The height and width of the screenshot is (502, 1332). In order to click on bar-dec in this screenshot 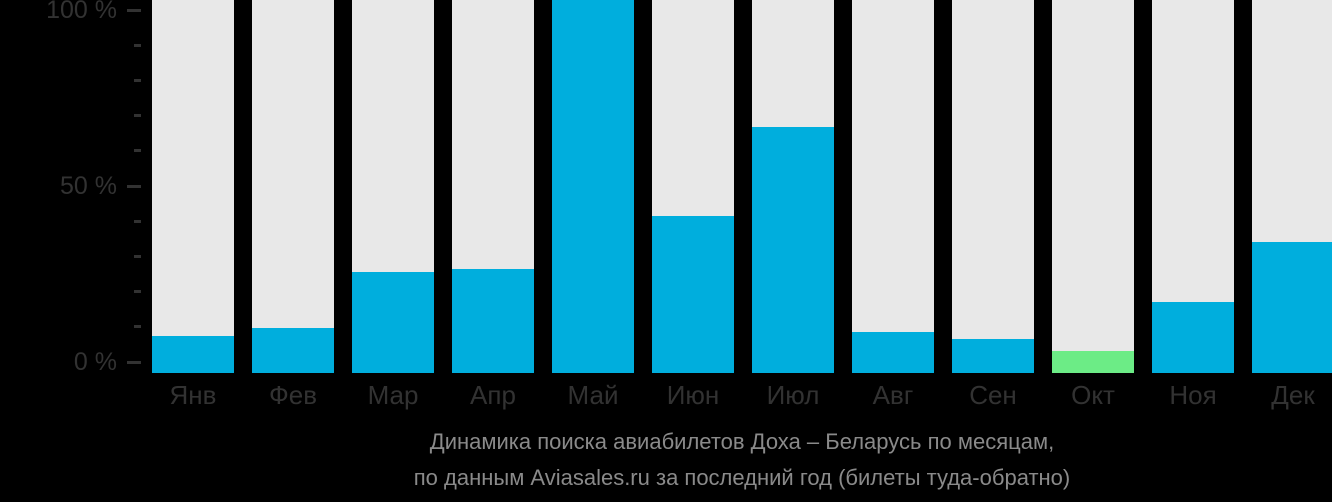, I will do `click(1292, 307)`.